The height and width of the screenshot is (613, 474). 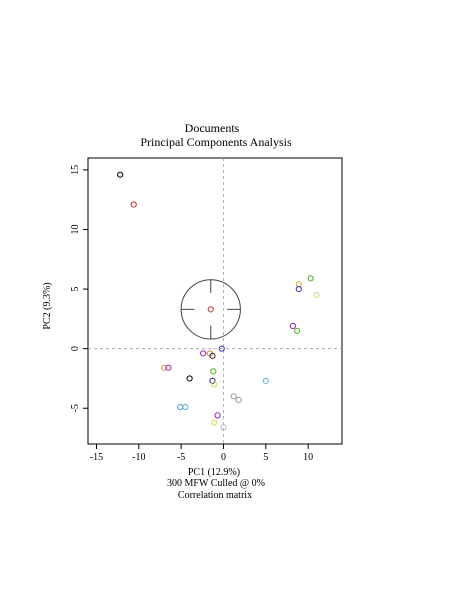 I want to click on y-axis-label: PC2 (9.3%), so click(x=47, y=305).